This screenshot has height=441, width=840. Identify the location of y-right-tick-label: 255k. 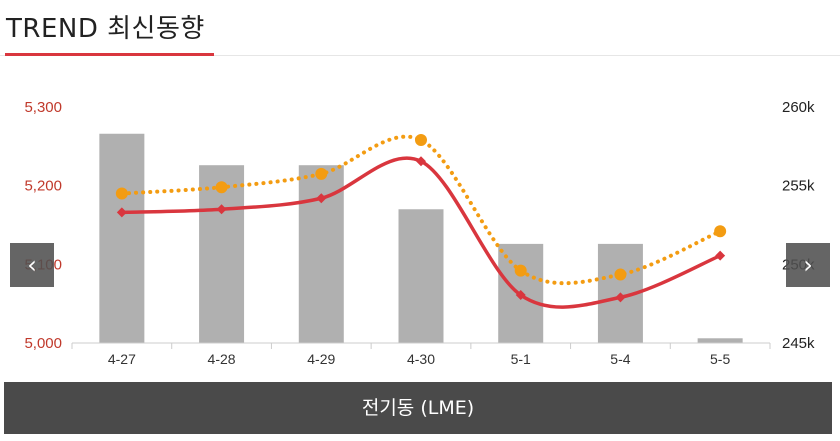
(798, 186).